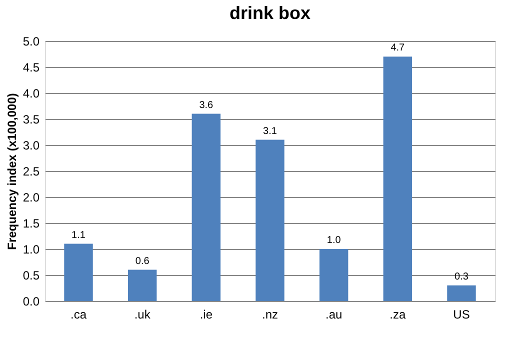 Image resolution: width=528 pixels, height=340 pixels. Describe the element at coordinates (79, 235) in the screenshot. I see `data-label: 1.1` at that location.